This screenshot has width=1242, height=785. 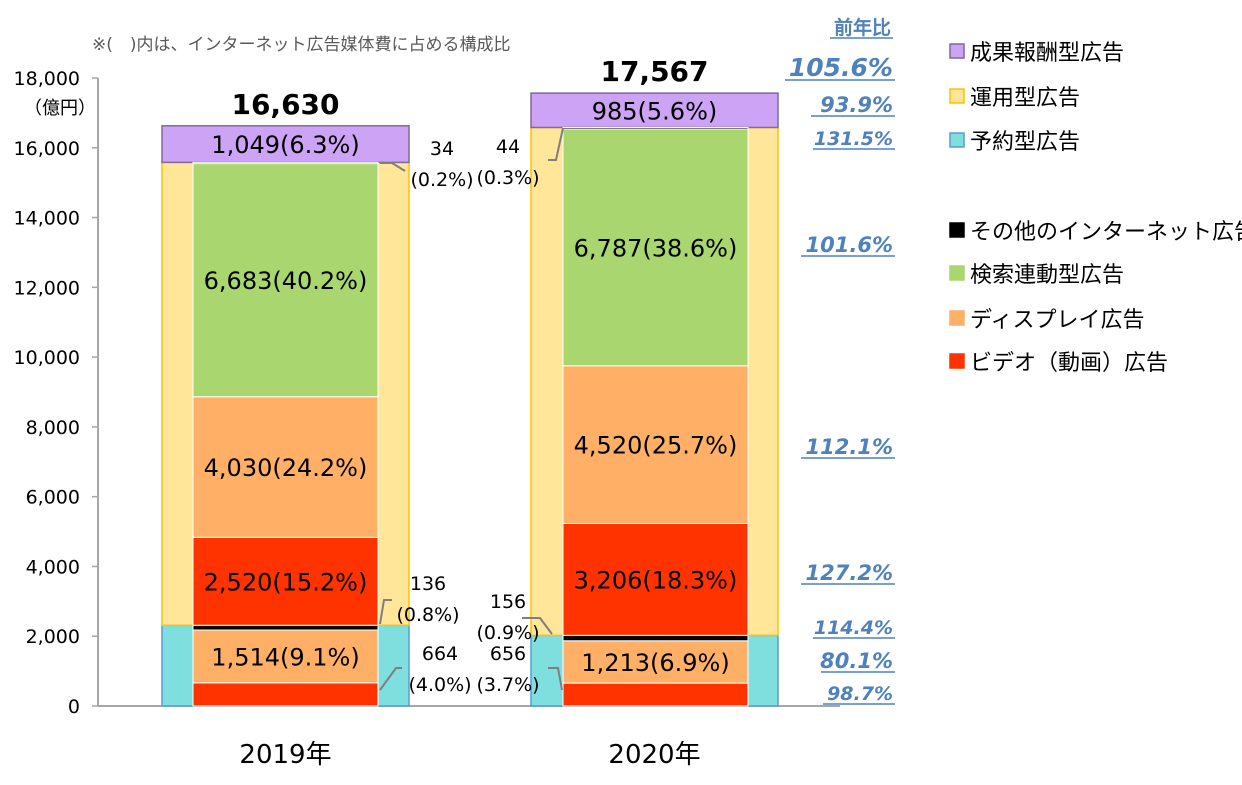 I want to click on y-tick-label: 14,000, so click(x=47, y=219).